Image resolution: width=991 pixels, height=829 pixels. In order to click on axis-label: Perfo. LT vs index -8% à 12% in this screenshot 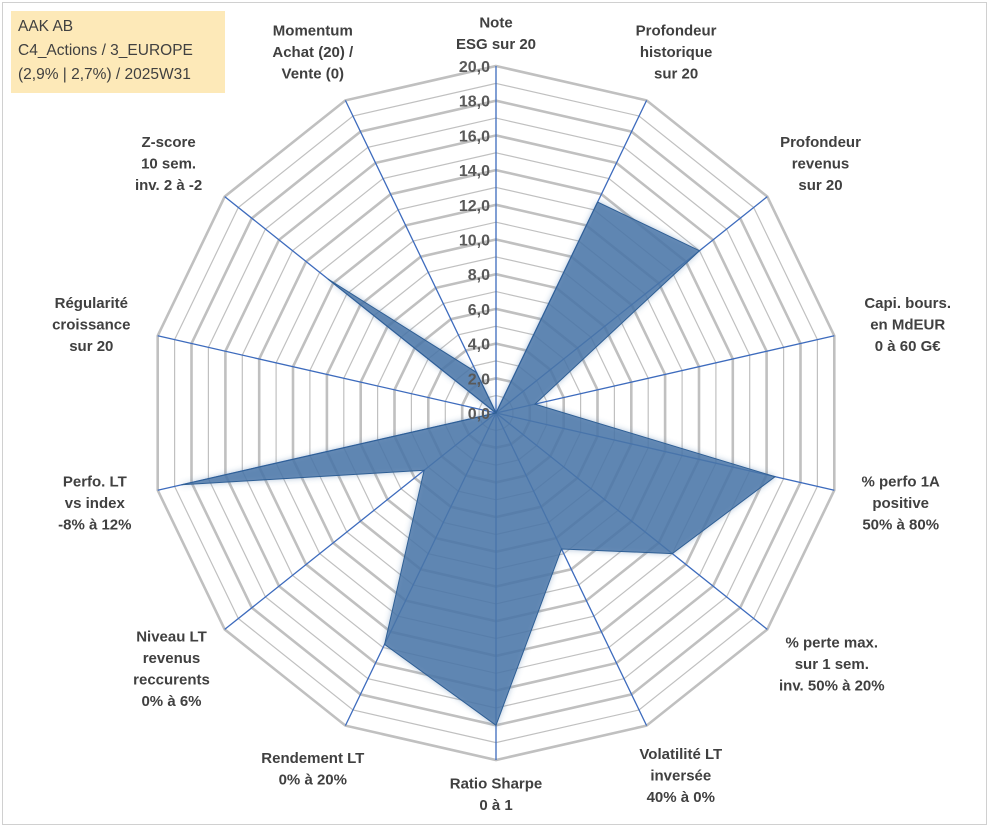, I will do `click(94, 504)`.